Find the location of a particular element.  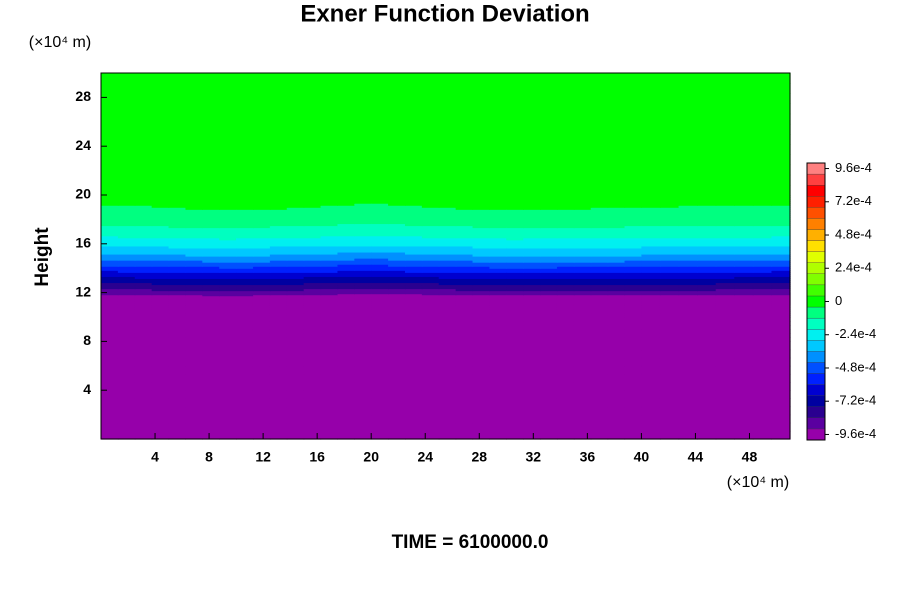

colorbar-swatch is located at coordinates (816, 423).